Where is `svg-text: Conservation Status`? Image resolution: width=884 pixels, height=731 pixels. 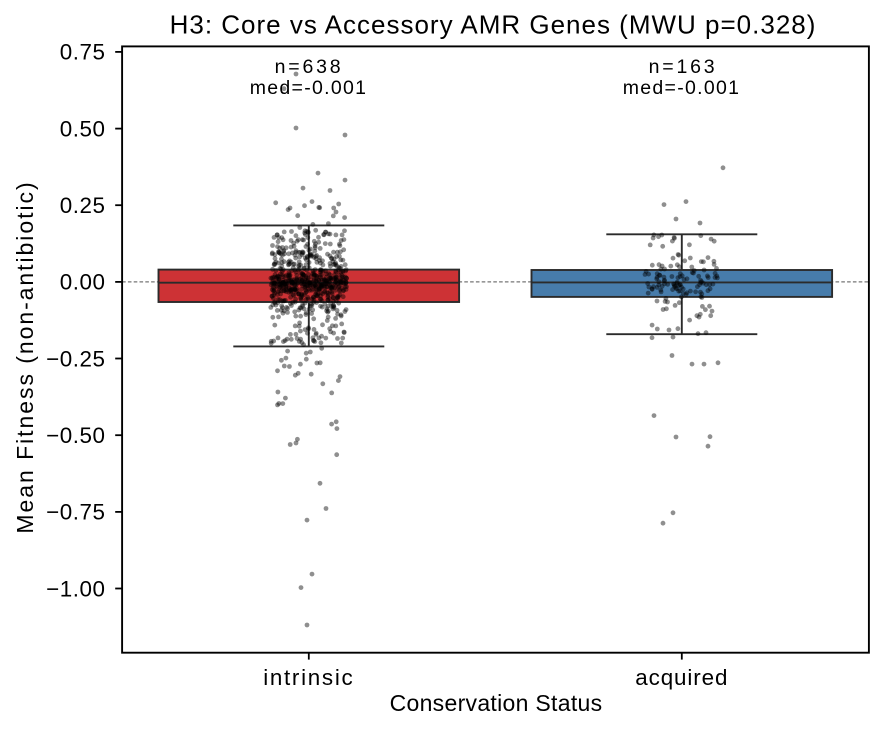 svg-text: Conservation Status is located at coordinates (496, 703).